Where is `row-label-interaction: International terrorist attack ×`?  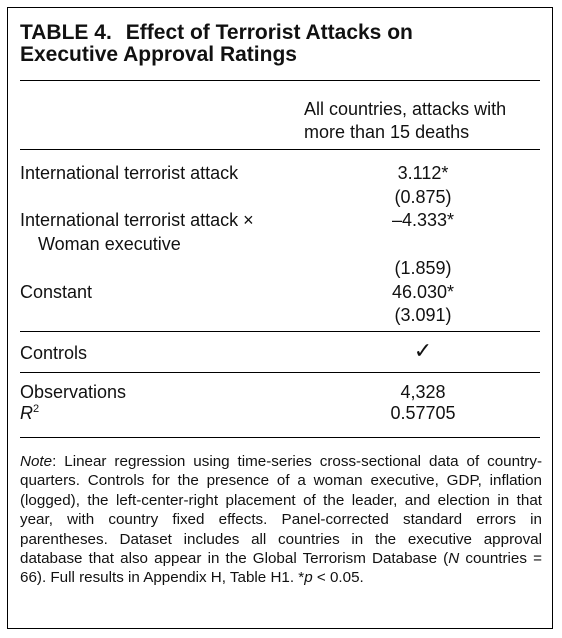
row-label-interaction: International terrorist attack × is located at coordinates (137, 220).